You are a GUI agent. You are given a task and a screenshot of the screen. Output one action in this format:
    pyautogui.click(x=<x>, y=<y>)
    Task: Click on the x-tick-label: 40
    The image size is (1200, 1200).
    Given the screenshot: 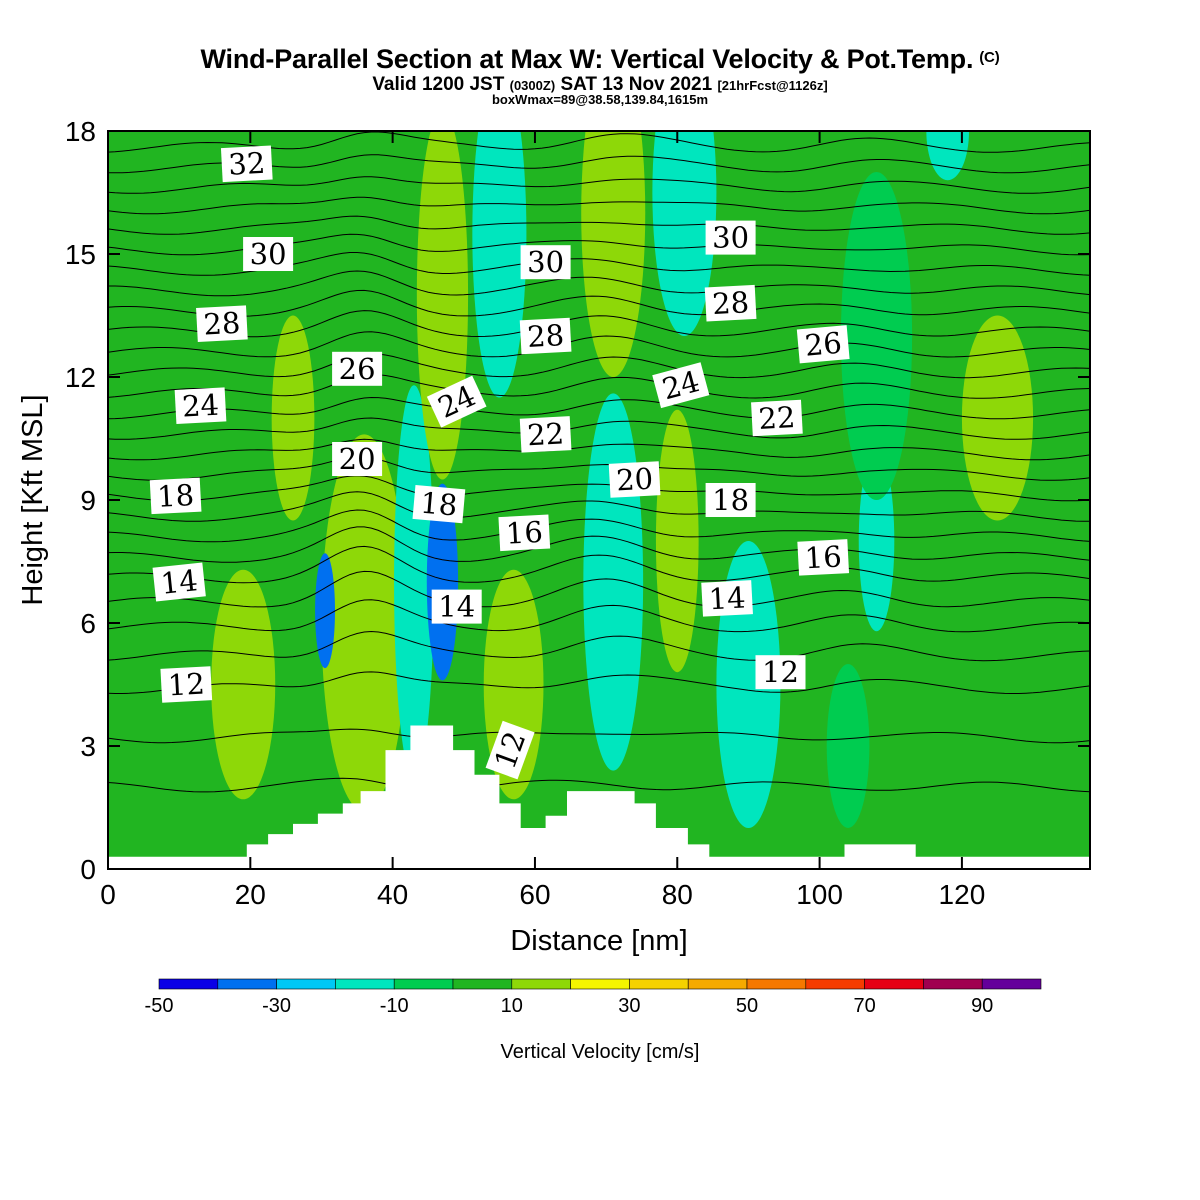 What is the action you would take?
    pyautogui.click(x=392, y=894)
    